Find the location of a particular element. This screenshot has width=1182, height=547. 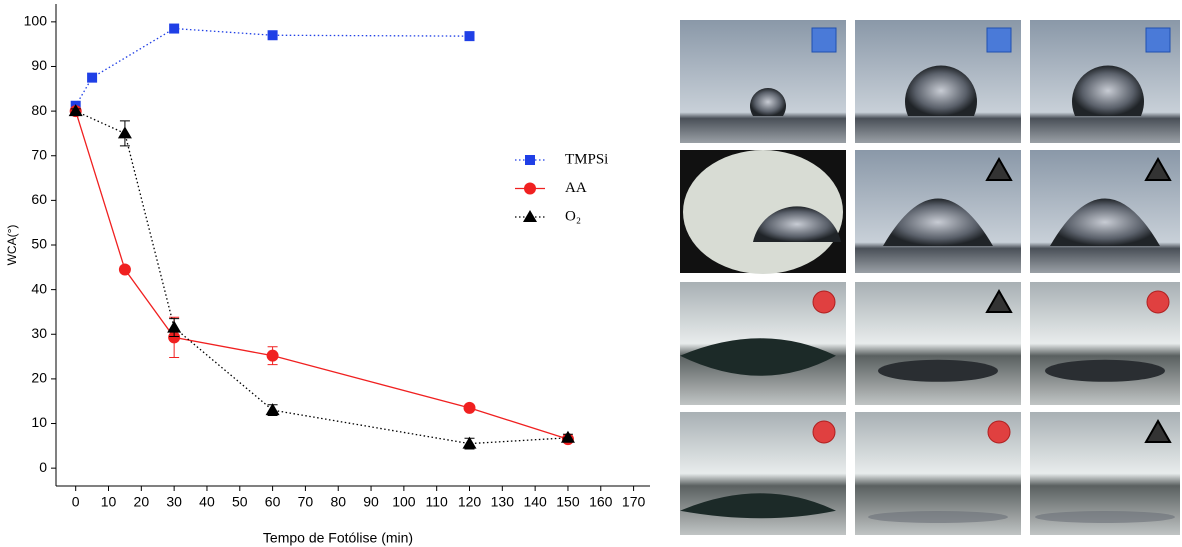

y-tick-label: 60 is located at coordinates (39, 199).